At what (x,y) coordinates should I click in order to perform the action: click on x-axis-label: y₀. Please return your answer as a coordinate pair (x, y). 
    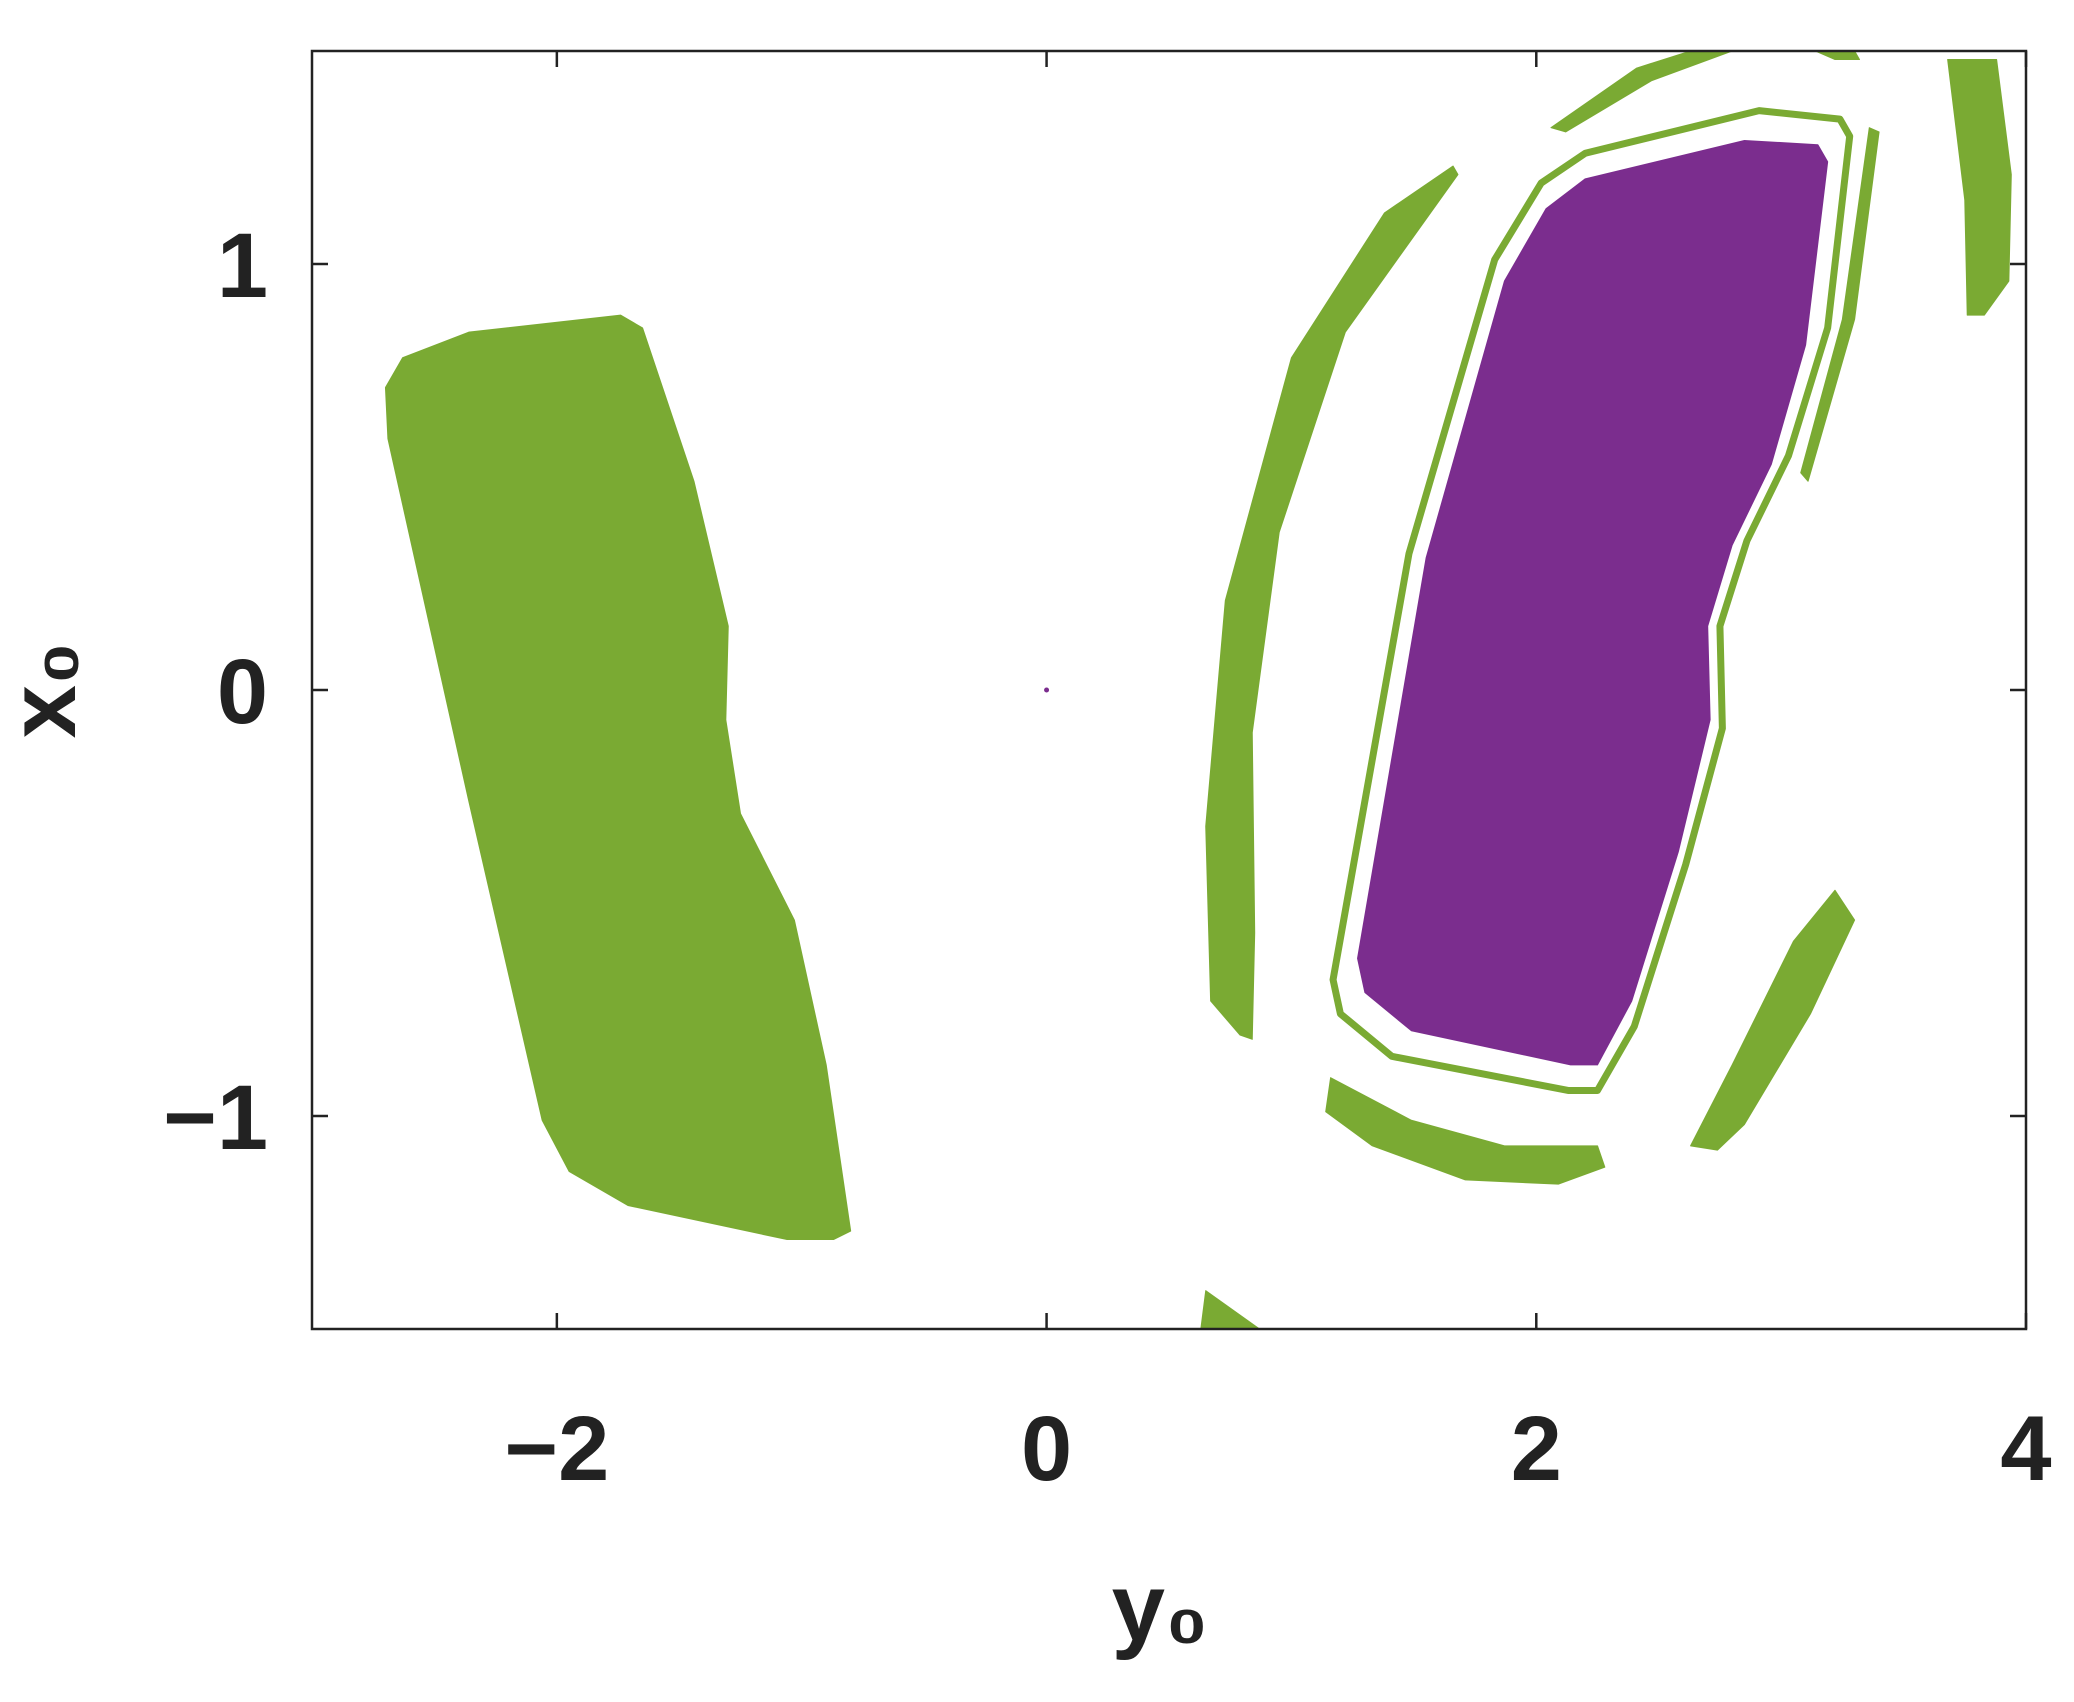
    Looking at the image, I should click on (1160, 1607).